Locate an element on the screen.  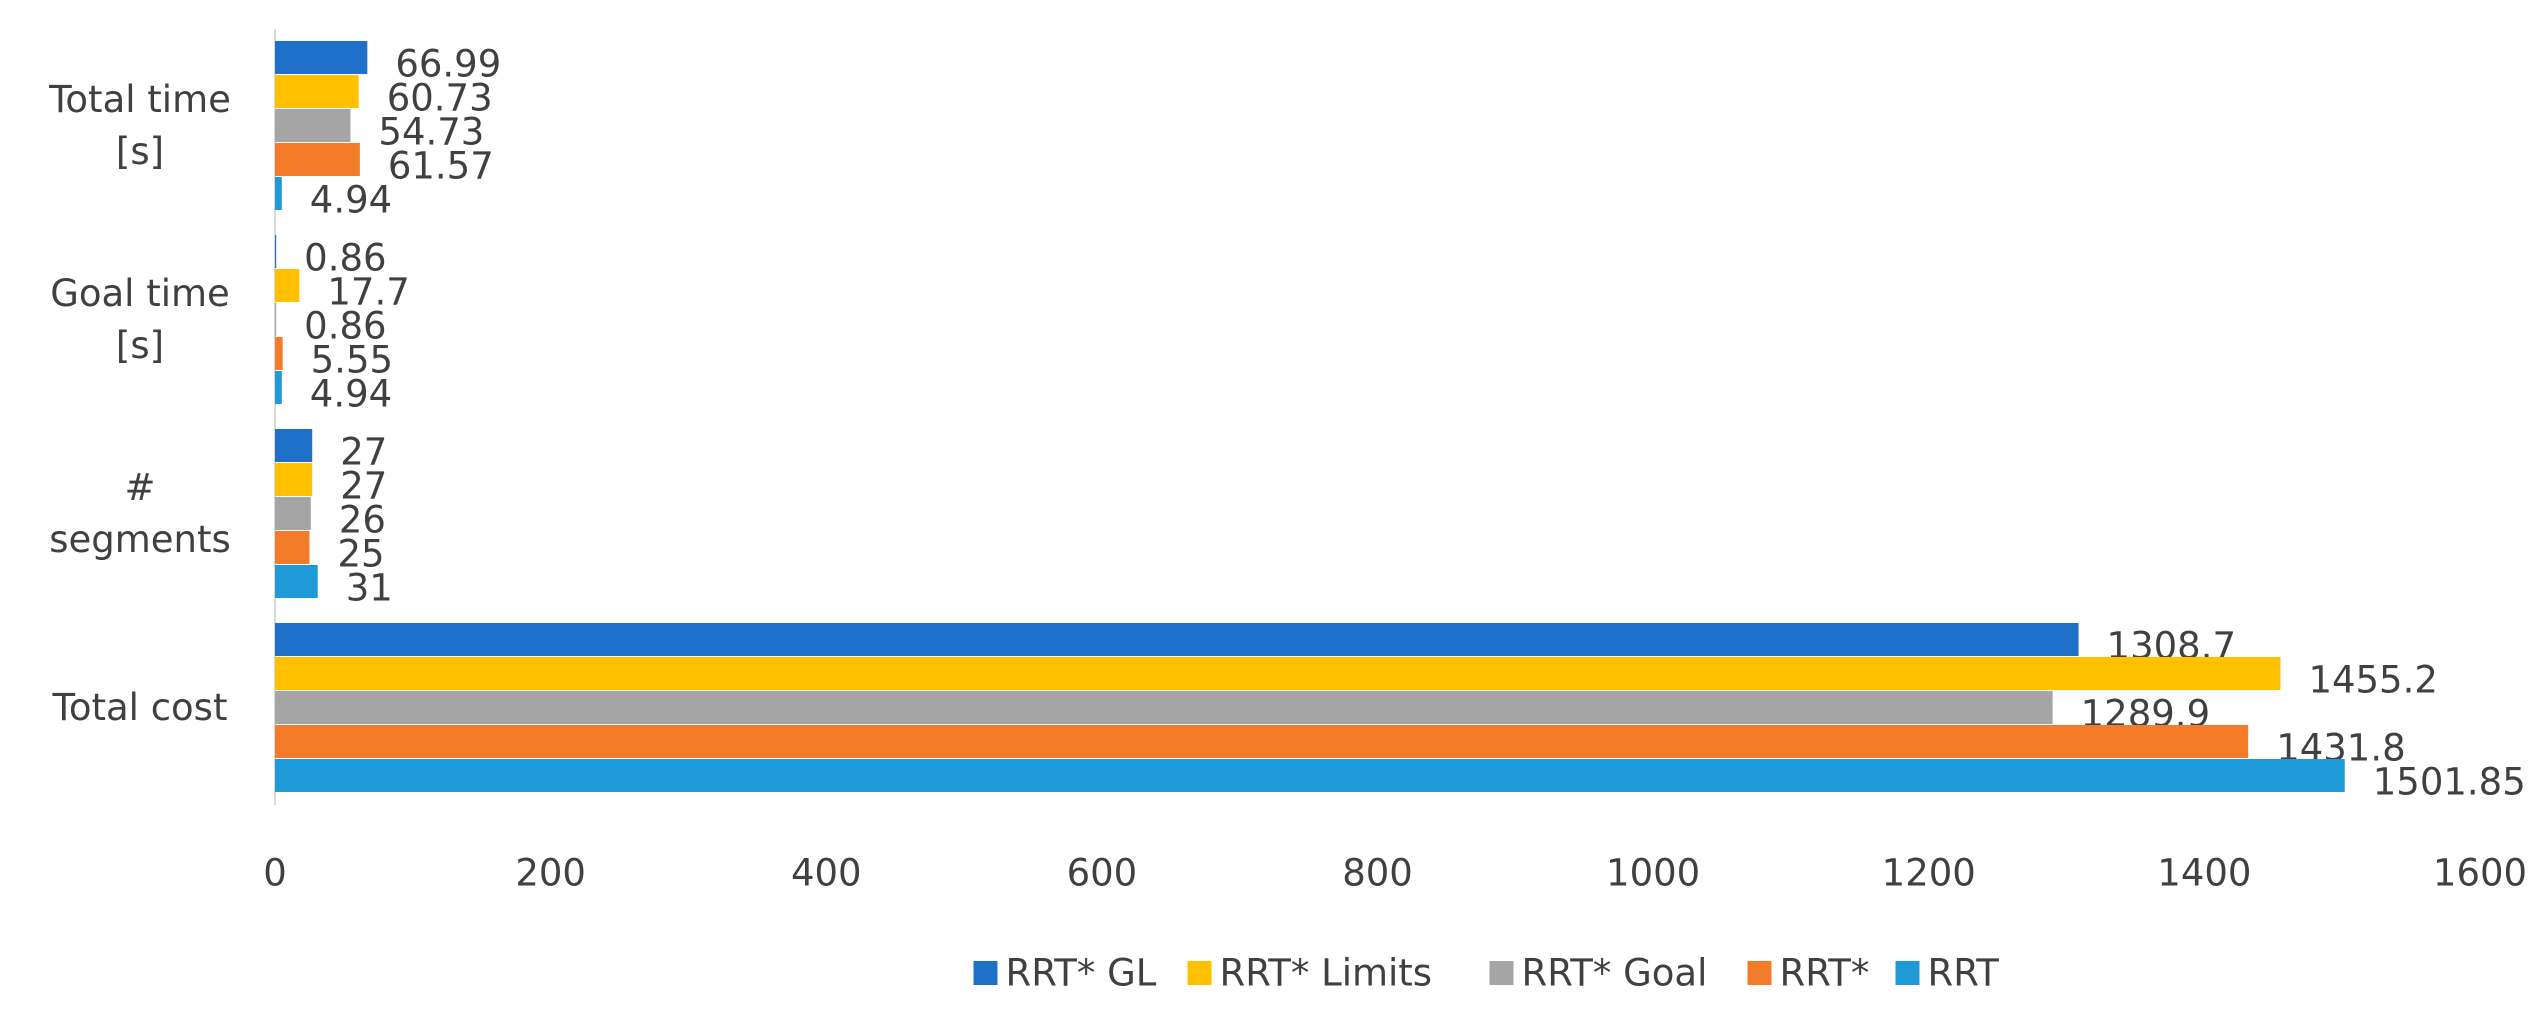
value-label: 1455.2 is located at coordinates (2372, 680).